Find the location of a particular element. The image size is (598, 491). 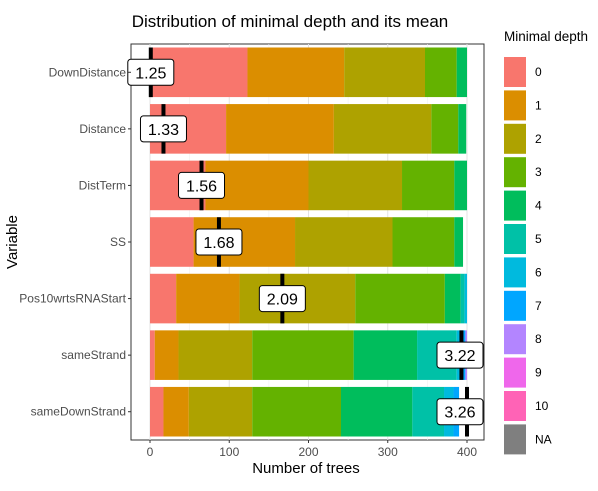

legend-label: 6 is located at coordinates (538, 272).